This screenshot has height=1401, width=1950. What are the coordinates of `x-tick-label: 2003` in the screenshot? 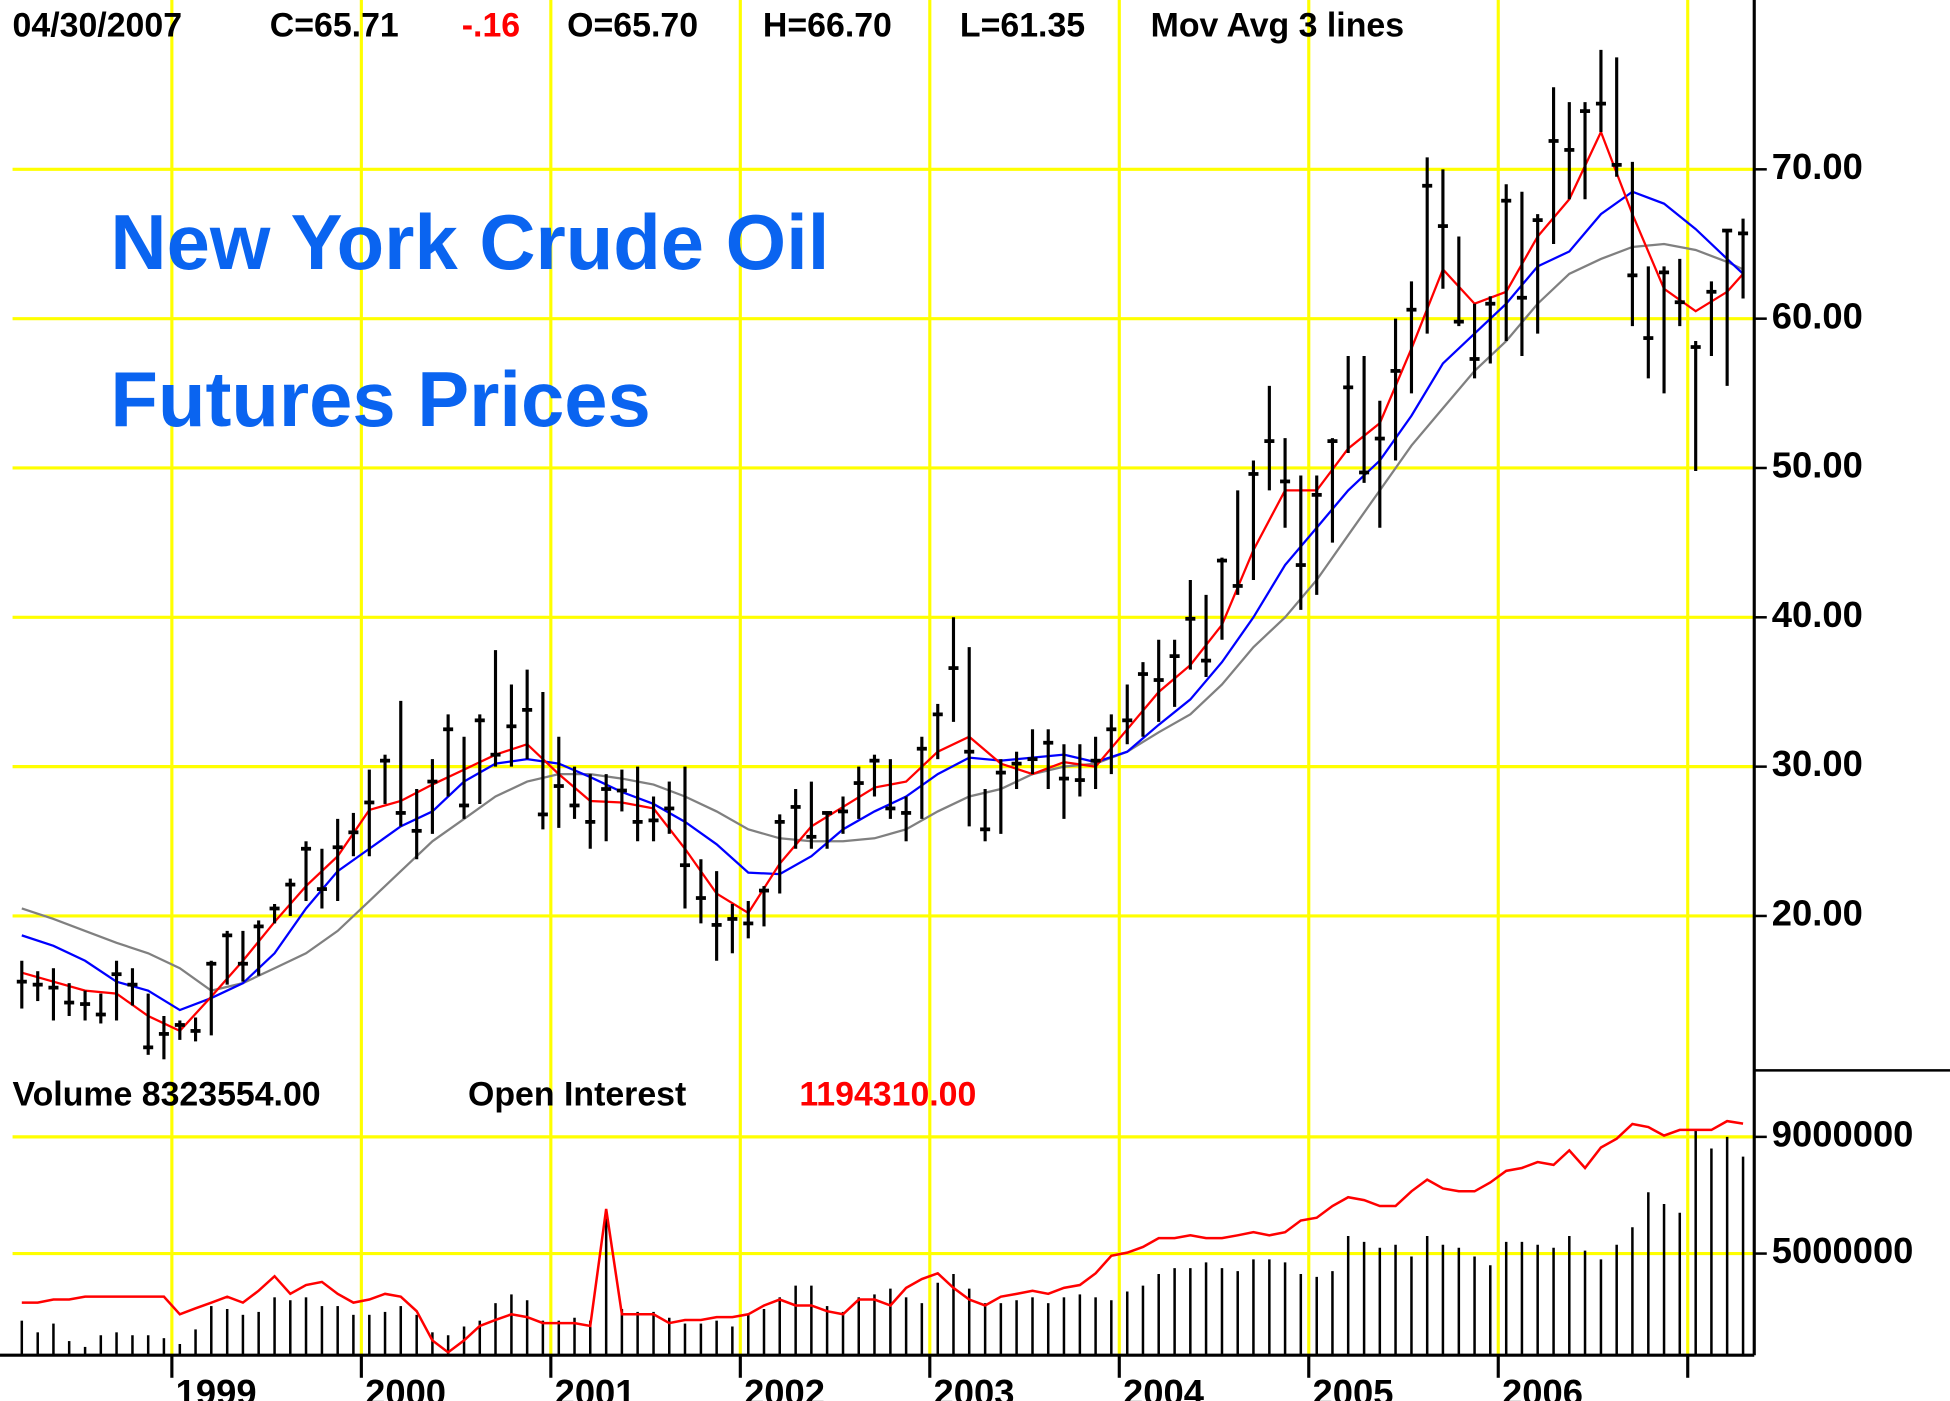 It's located at (974, 1386).